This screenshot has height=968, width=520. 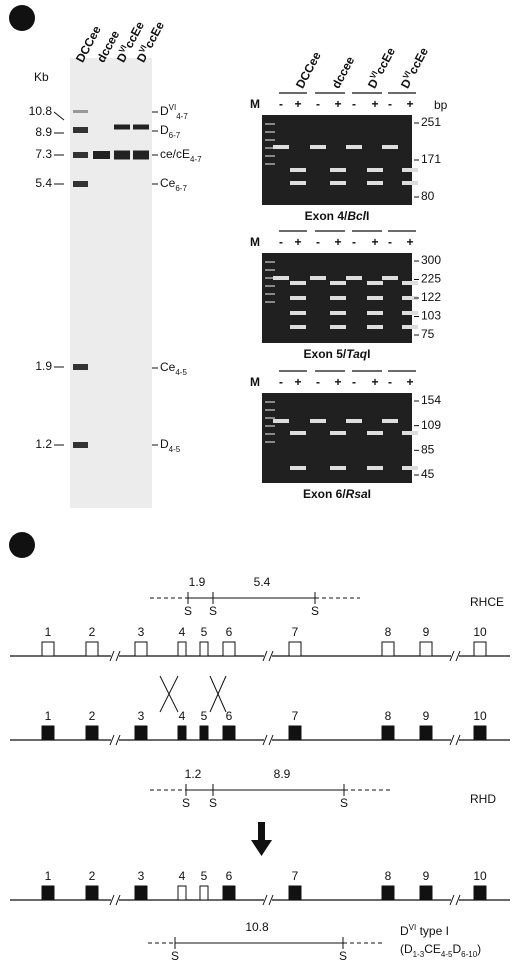 I want to click on bp-size: 103, so click(x=431, y=316).